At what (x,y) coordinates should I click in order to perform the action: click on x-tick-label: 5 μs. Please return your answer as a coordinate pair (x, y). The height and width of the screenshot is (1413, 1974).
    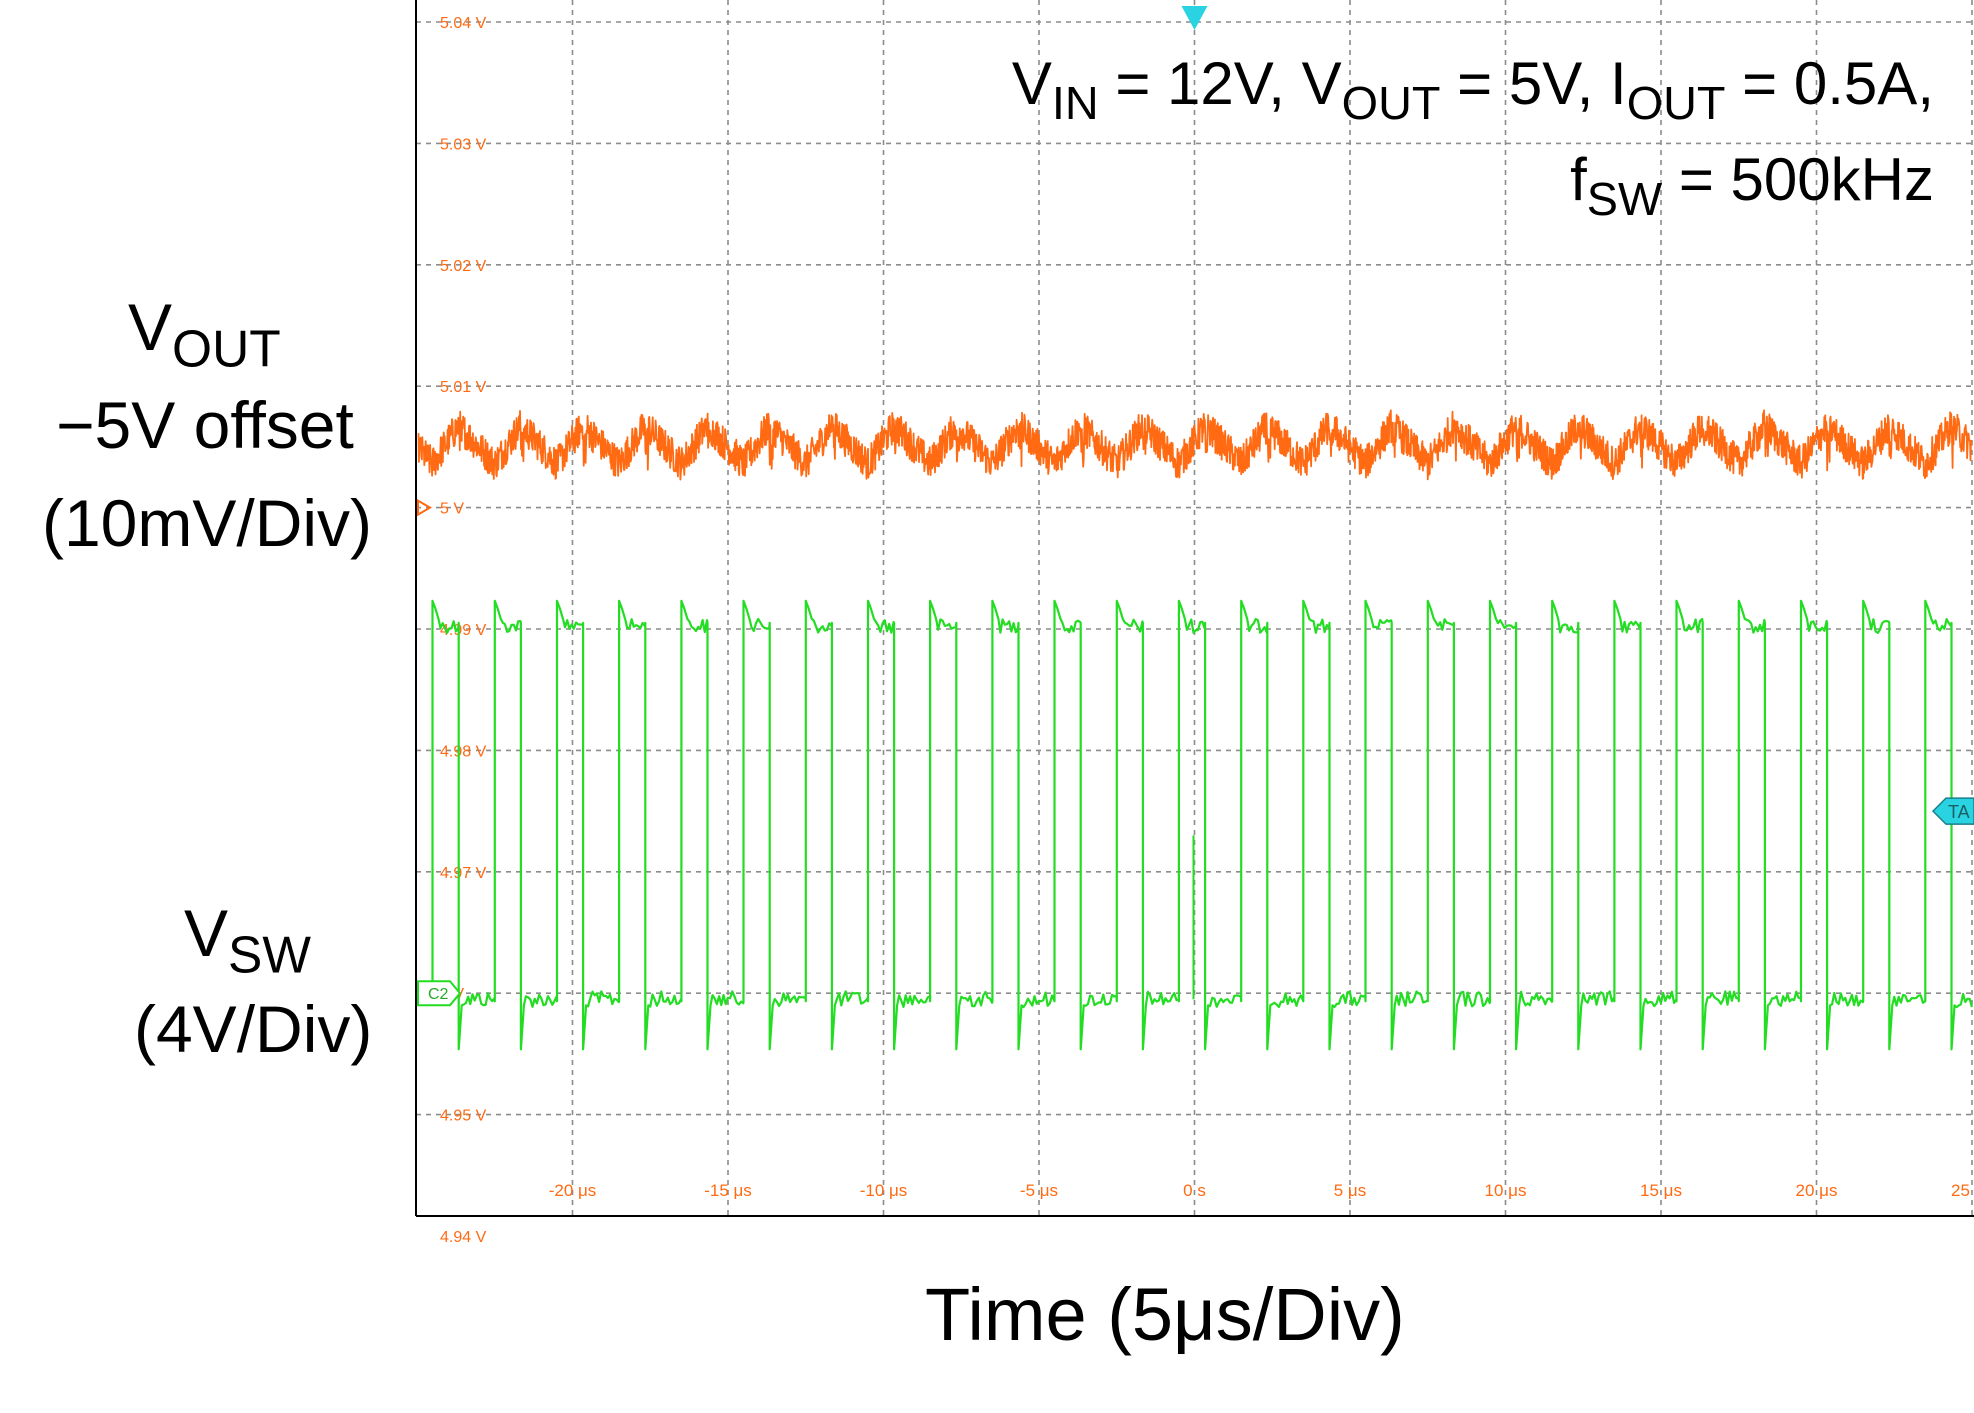
    Looking at the image, I should click on (1350, 1190).